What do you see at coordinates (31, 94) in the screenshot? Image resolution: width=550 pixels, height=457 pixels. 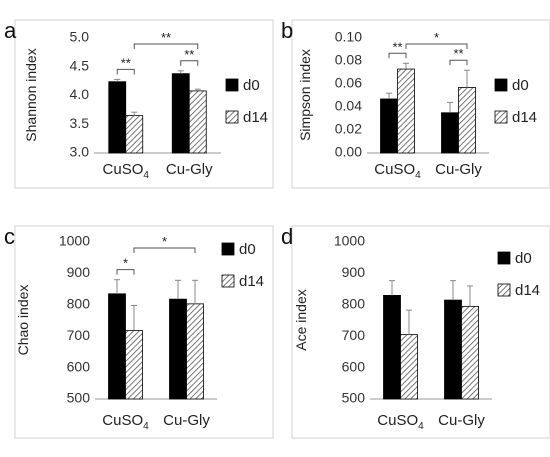 I see `y-axis-label: Shannon index` at bounding box center [31, 94].